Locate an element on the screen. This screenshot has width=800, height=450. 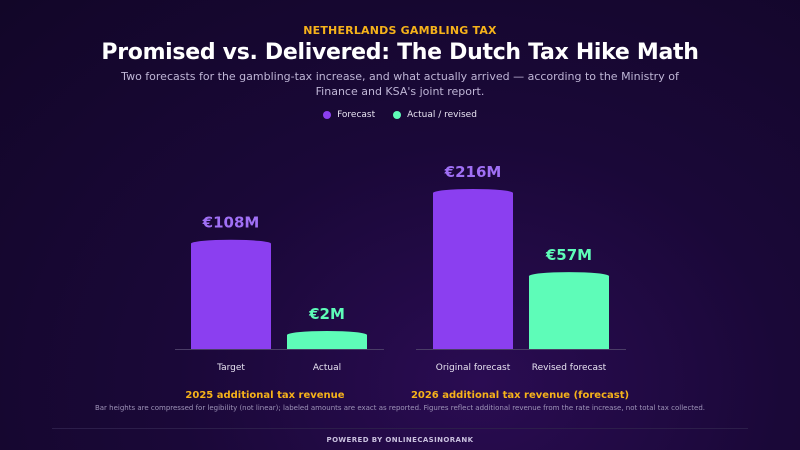
category-label: Revised forecast is located at coordinates (569, 368).